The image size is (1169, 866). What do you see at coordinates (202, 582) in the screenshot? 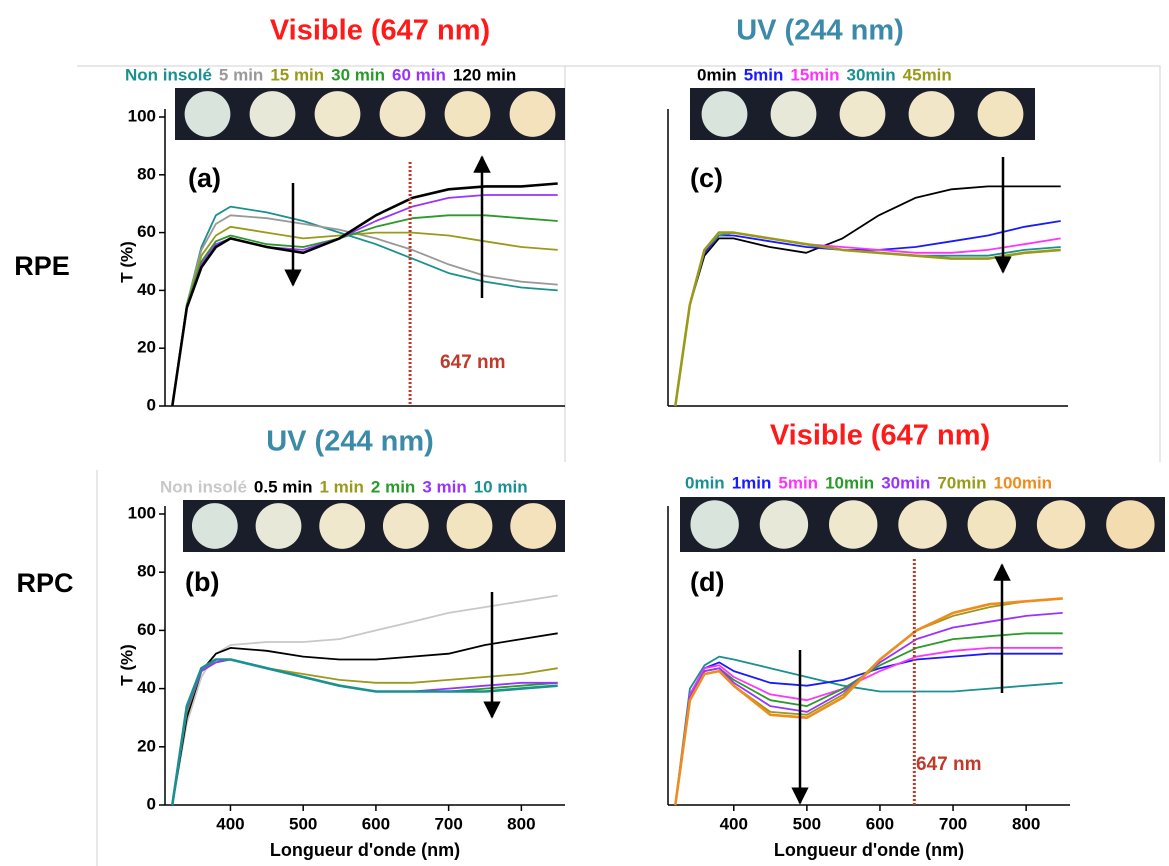
I see `panel-label: (b)` at bounding box center [202, 582].